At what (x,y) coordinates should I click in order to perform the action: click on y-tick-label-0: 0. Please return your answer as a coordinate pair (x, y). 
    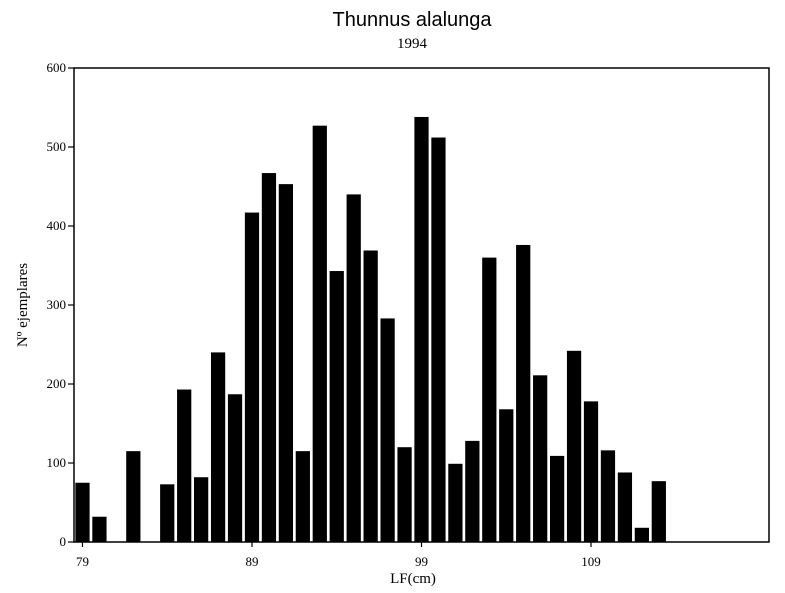
    Looking at the image, I should click on (63, 541).